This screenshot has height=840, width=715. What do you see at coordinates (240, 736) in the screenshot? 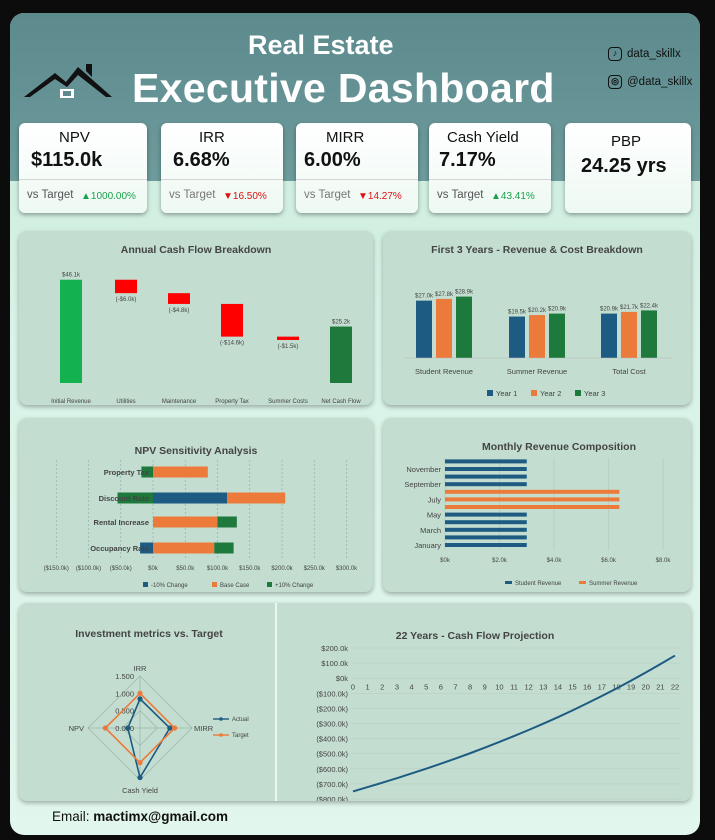
I see `legend-label: Target` at bounding box center [240, 736].